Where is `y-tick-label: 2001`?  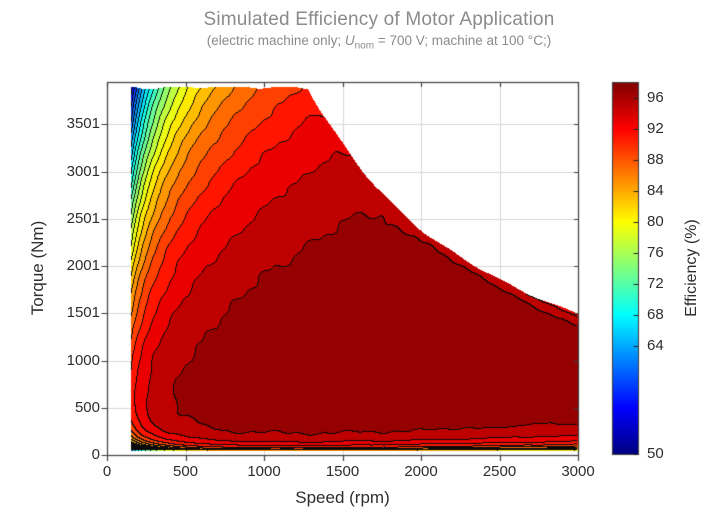
y-tick-label: 2001 is located at coordinates (83, 266).